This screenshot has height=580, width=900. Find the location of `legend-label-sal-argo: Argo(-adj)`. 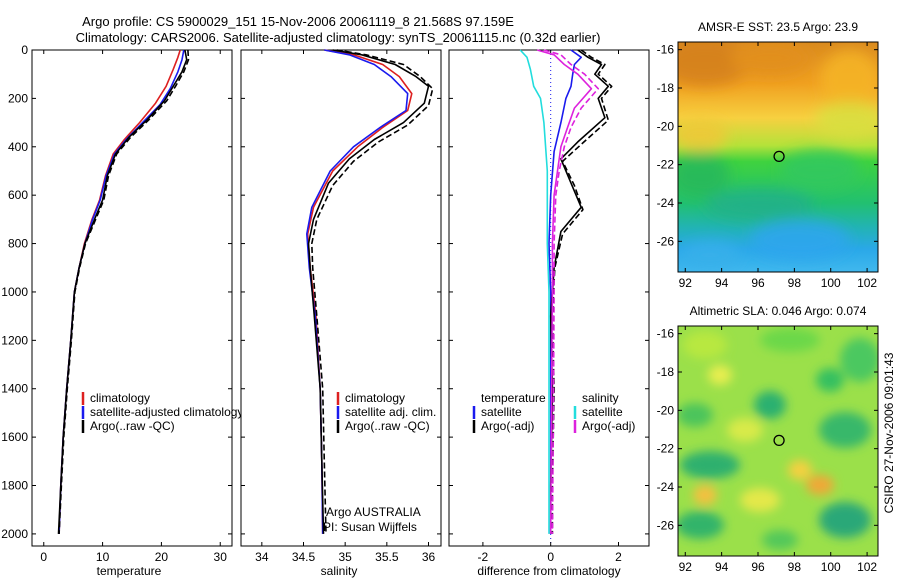

legend-label-sal-argo: Argo(-adj) is located at coordinates (608, 426).